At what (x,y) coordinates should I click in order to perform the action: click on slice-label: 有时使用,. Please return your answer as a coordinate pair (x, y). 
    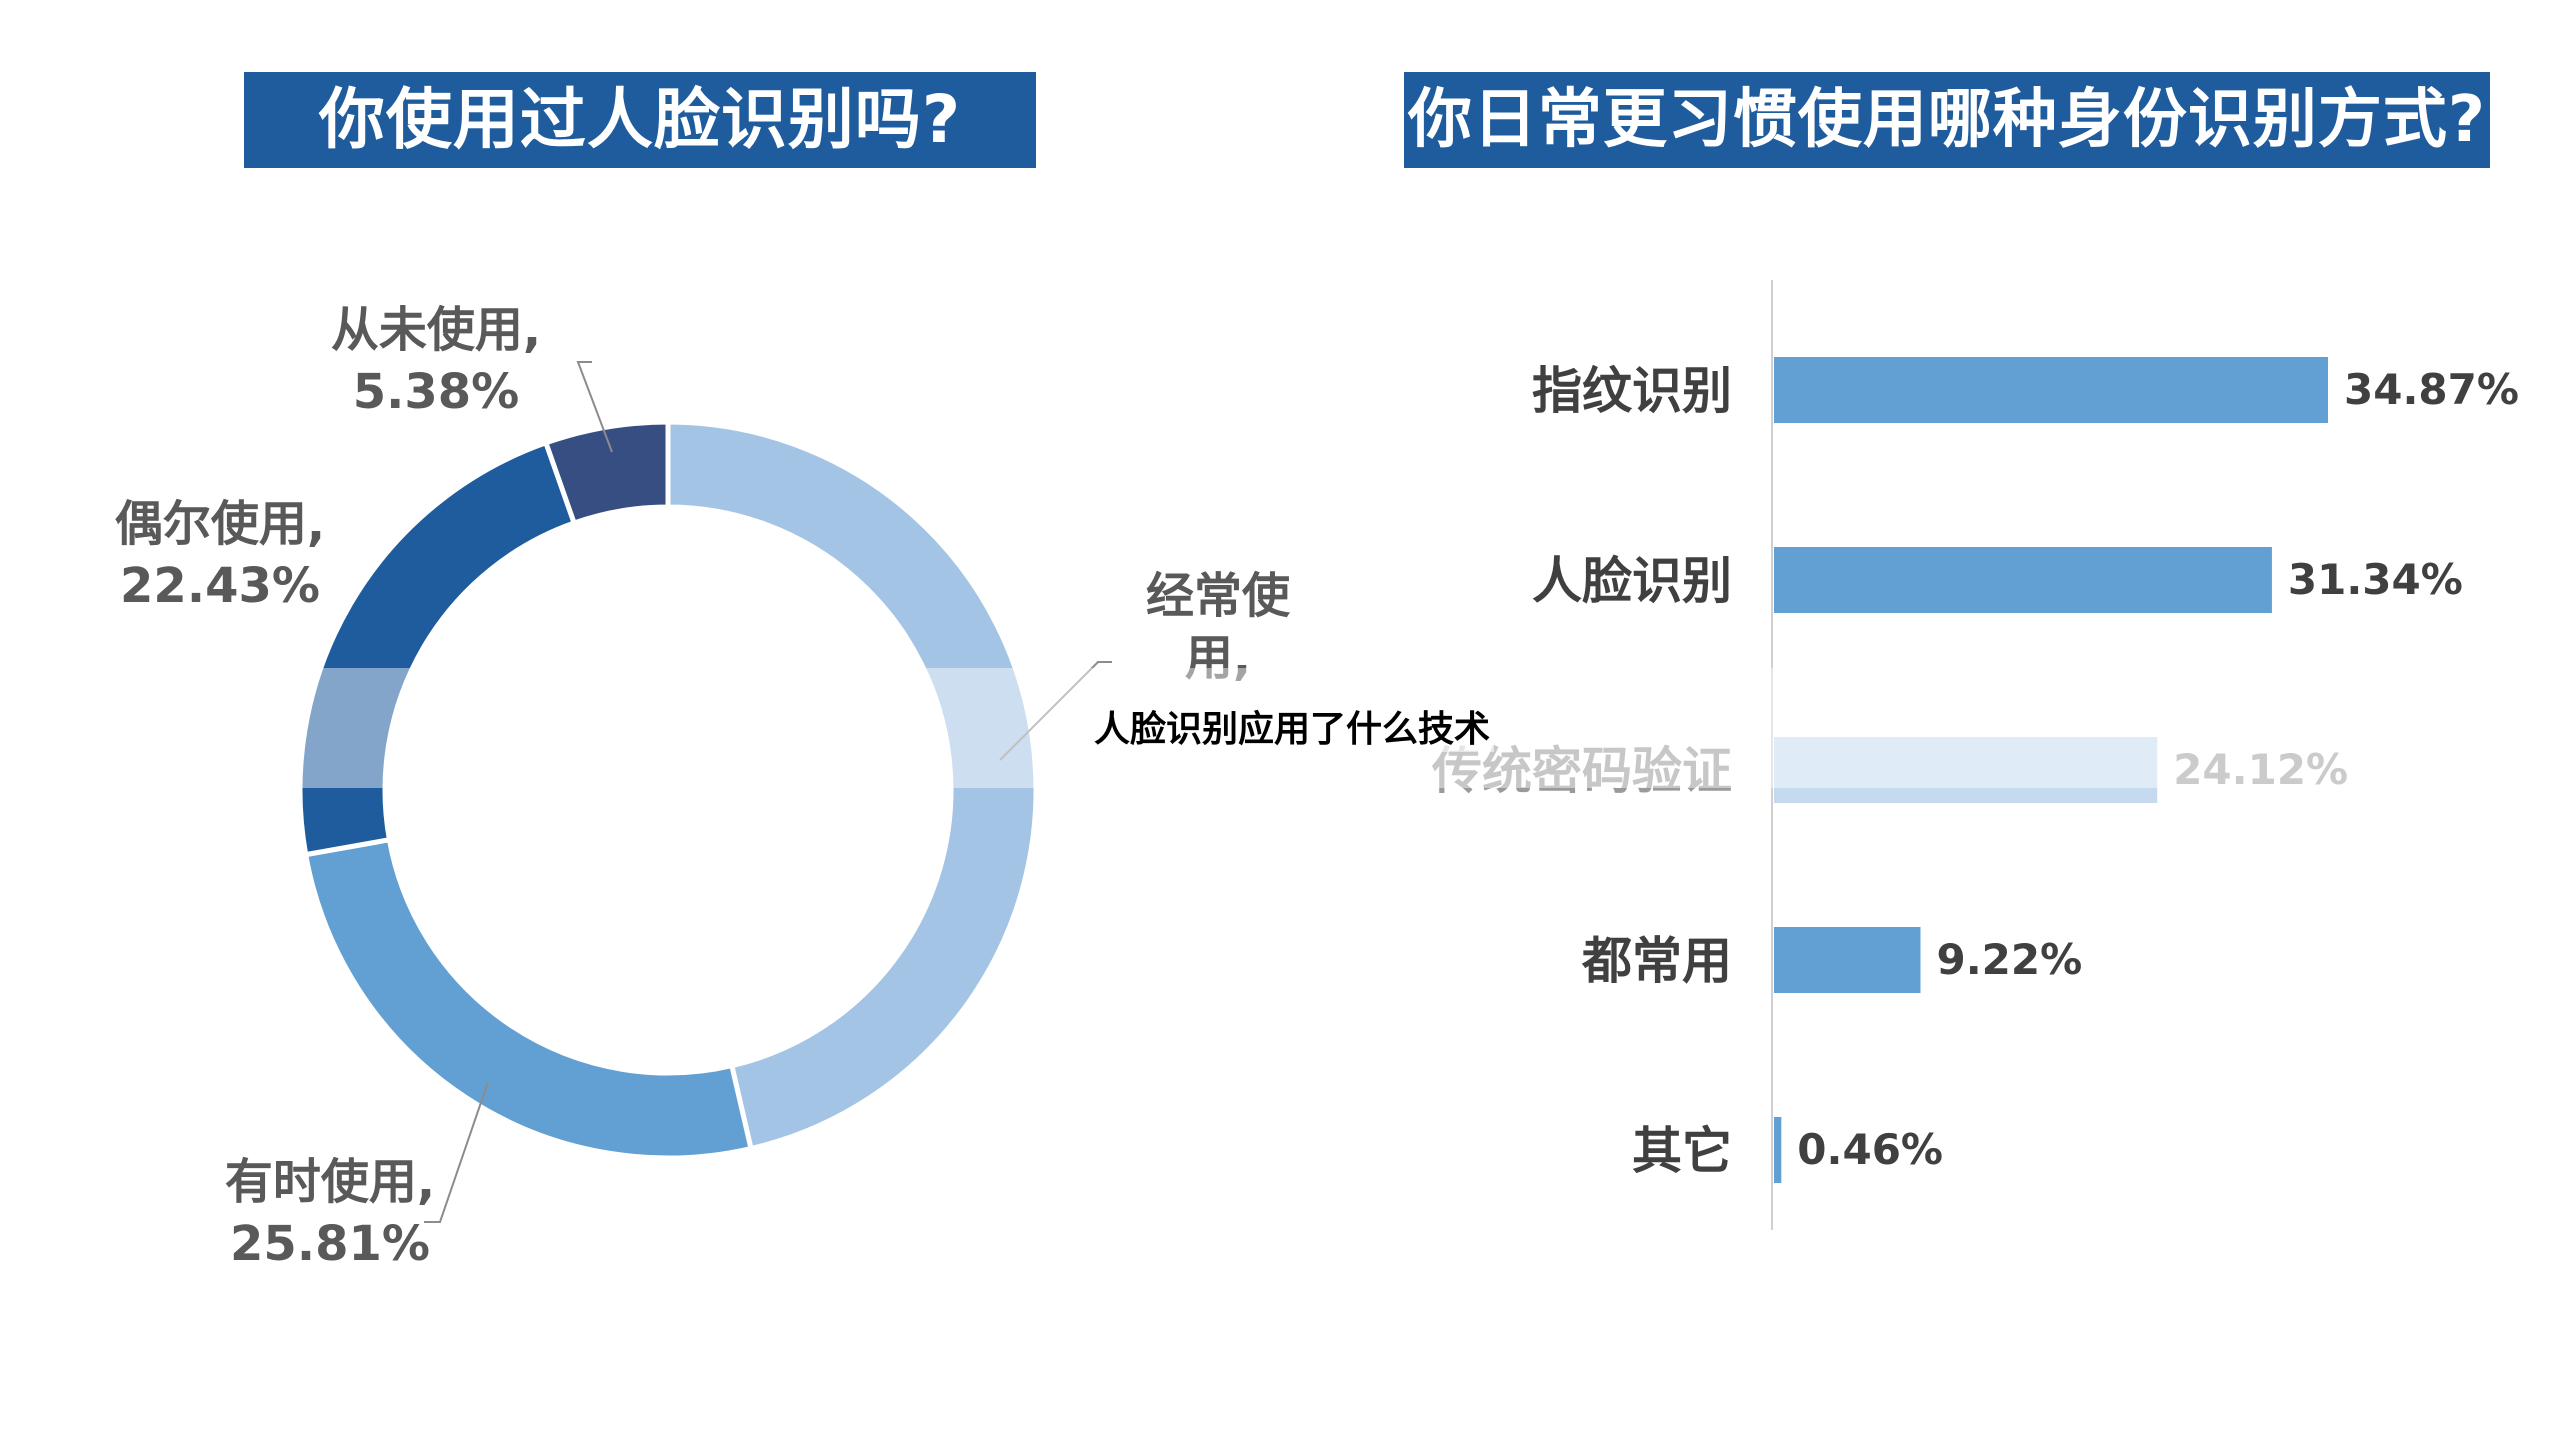
    Looking at the image, I should click on (330, 1182).